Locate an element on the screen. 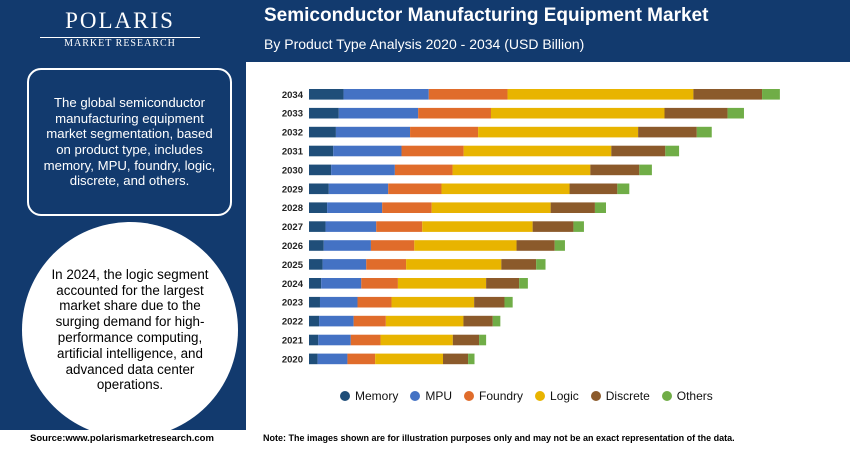  bar-memory-2028 is located at coordinates (318, 207).